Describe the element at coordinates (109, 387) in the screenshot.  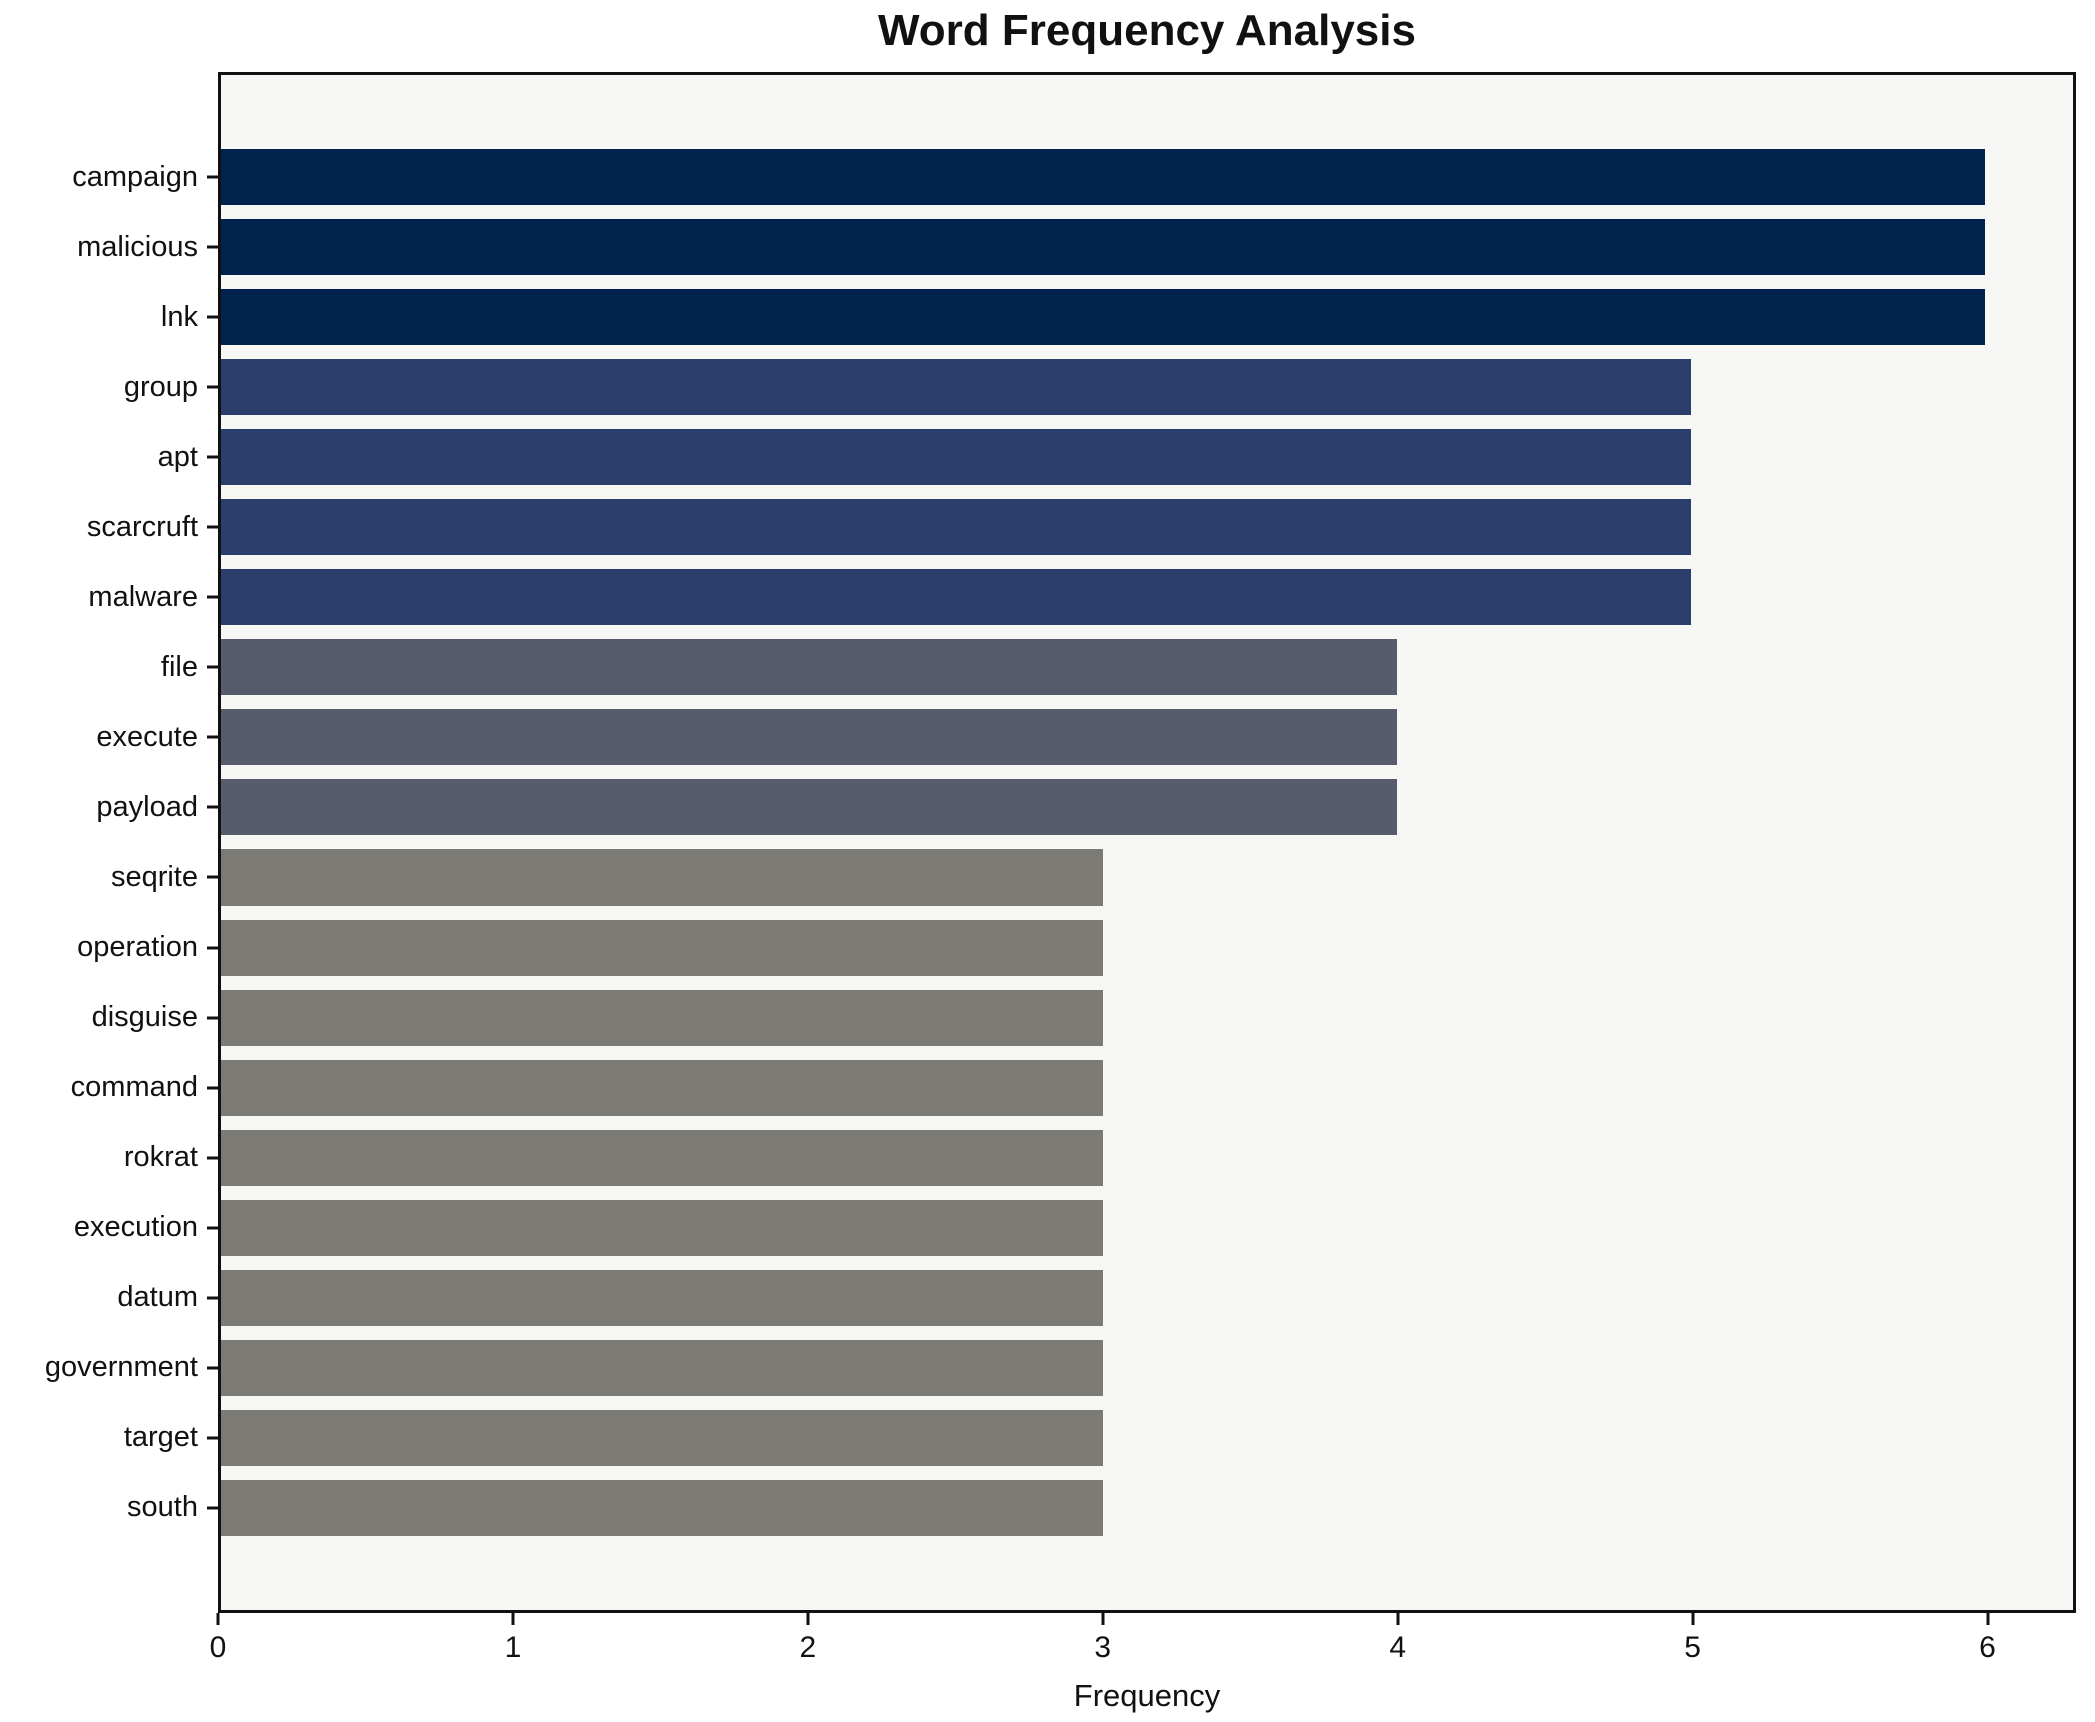
I see `y-tick-label: group` at that location.